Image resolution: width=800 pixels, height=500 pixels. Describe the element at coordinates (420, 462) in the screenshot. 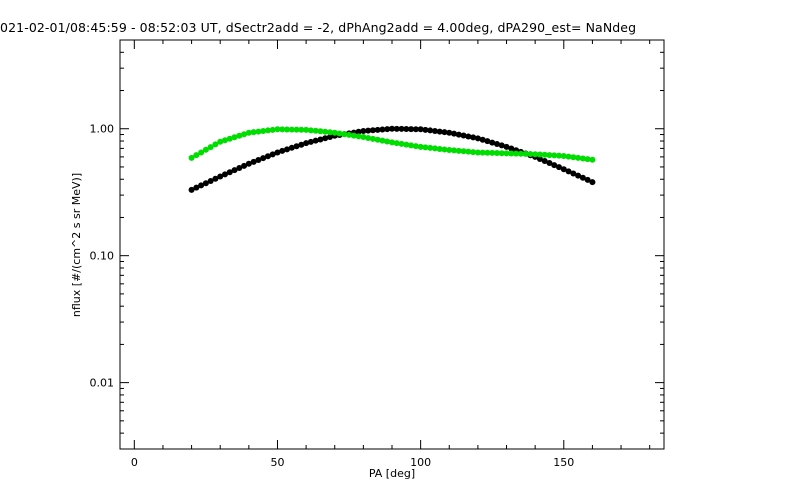

I see `x-tick-label: 100` at that location.